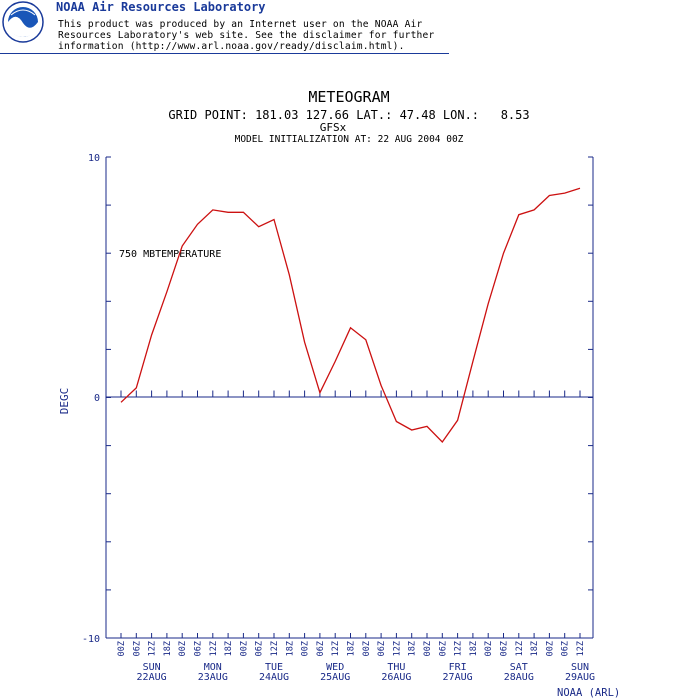 The height and width of the screenshot is (700, 700). What do you see at coordinates (458, 677) in the screenshot?
I see `day-date-label: 27AUG` at bounding box center [458, 677].